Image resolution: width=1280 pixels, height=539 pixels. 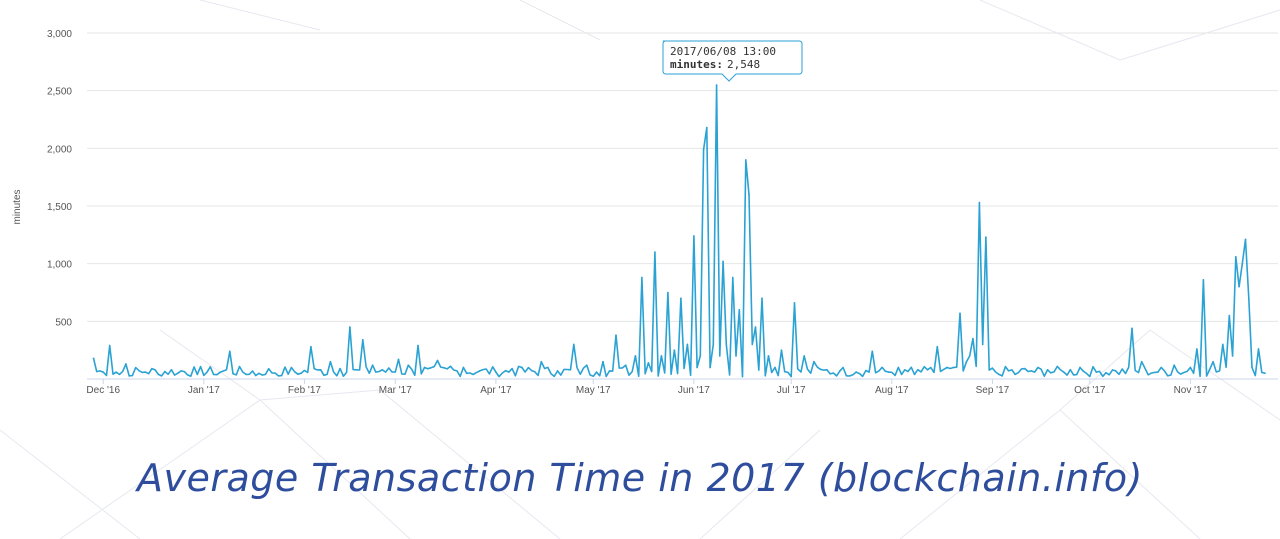 What do you see at coordinates (59, 92) in the screenshot?
I see `y-tick-label: 2,500` at bounding box center [59, 92].